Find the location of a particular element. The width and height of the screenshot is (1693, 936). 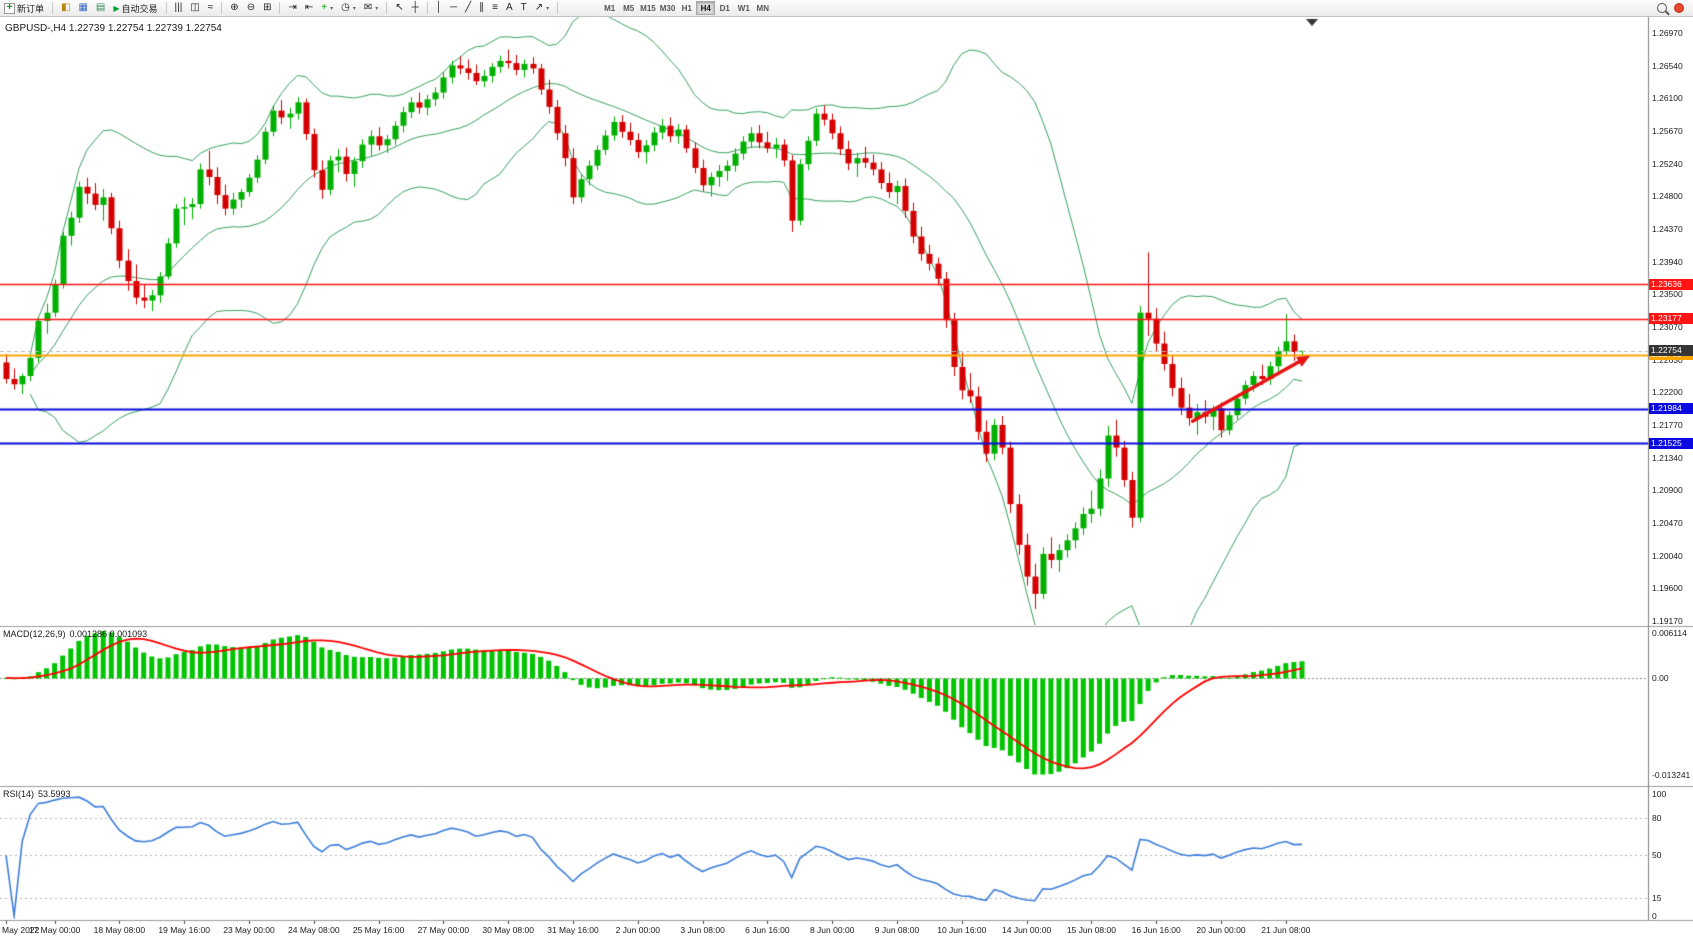

fibonacci-icon: ≡ is located at coordinates (495, 7).